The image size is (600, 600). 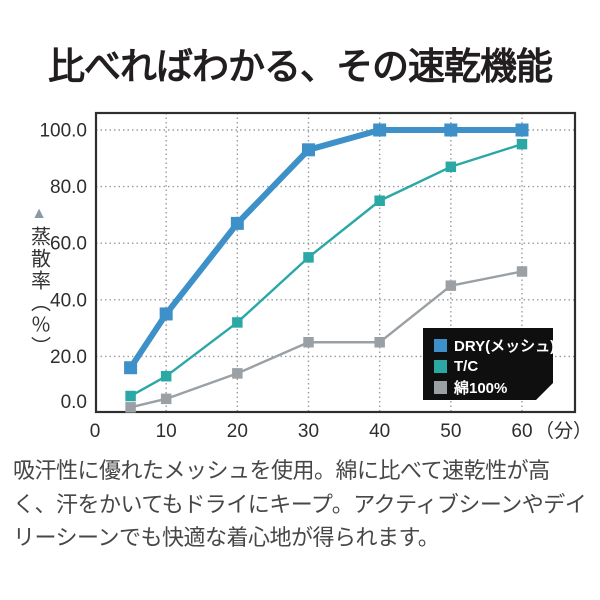 What do you see at coordinates (68, 357) in the screenshot?
I see `y-tick-label: 20.0` at bounding box center [68, 357].